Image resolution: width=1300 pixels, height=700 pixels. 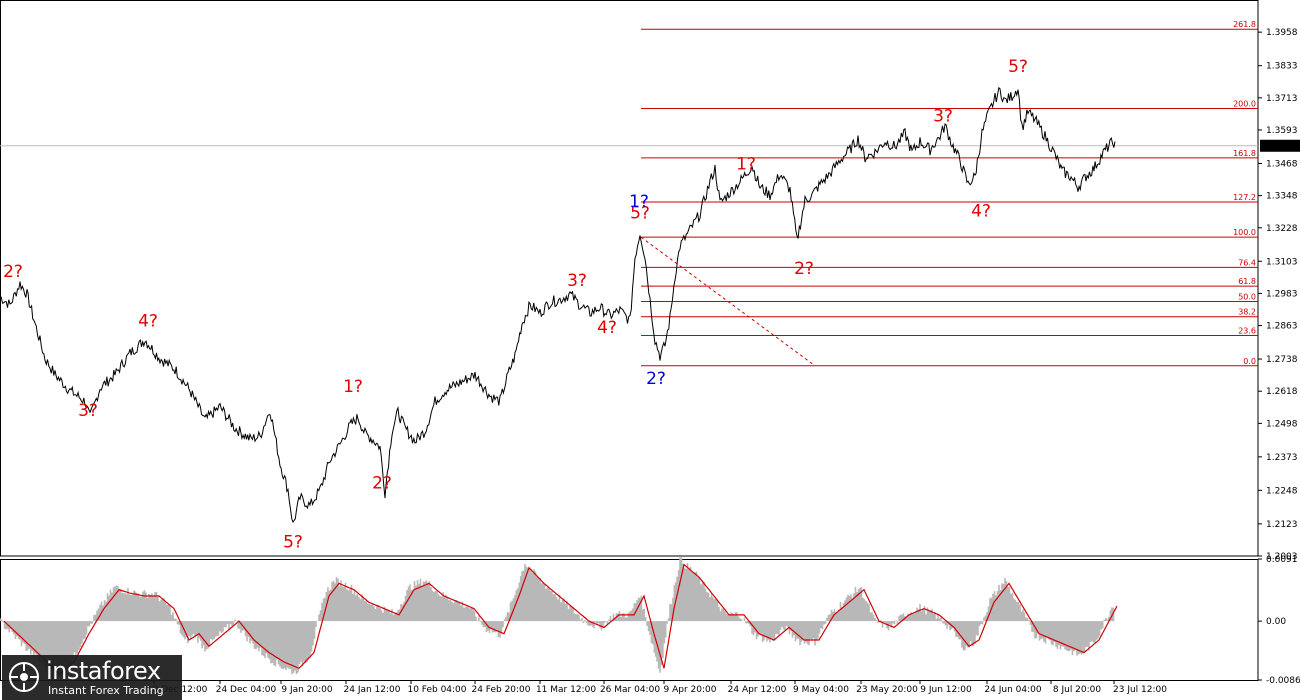 What do you see at coordinates (103, 671) in the screenshot?
I see `logo-brand: instaforex` at bounding box center [103, 671].